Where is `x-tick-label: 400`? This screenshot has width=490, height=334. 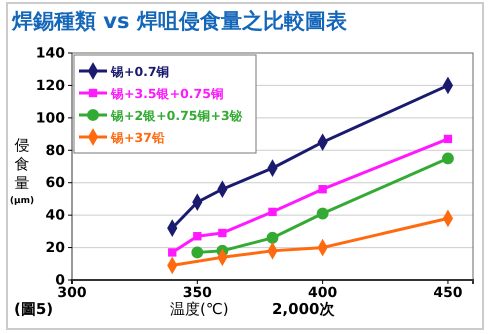
x-tick-label: 400 is located at coordinates (323, 292).